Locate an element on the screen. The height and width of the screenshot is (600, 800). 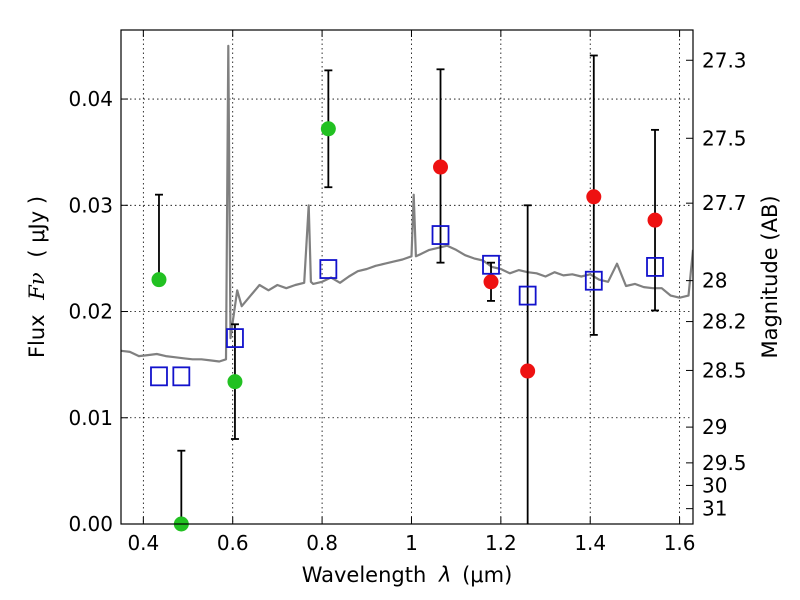
y2-tick-label: 27.5 is located at coordinates (724, 138).